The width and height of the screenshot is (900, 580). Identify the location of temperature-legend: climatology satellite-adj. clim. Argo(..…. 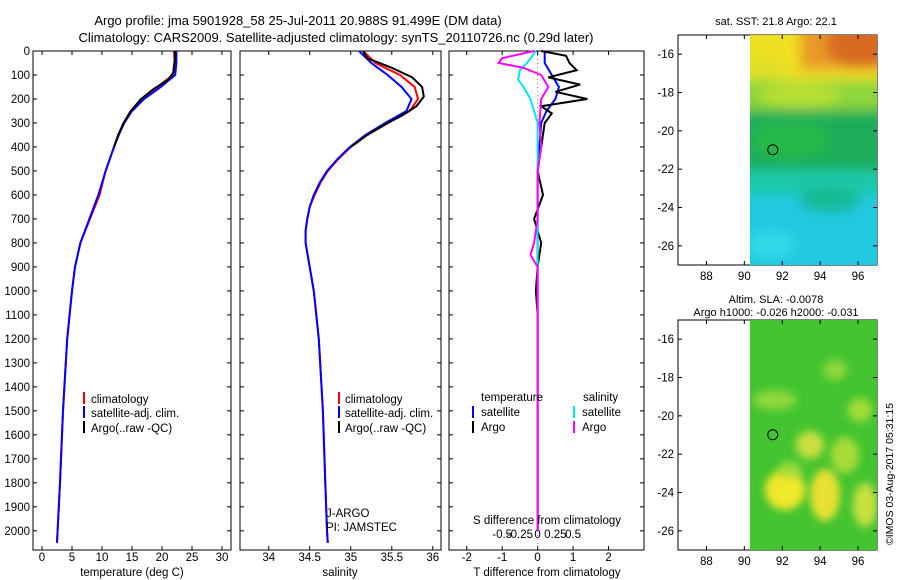
(131, 413).